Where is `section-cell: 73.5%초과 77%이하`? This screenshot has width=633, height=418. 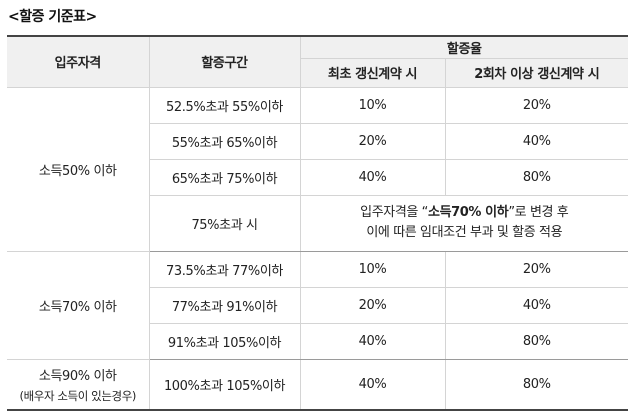 section-cell: 73.5%초과 77%이하 is located at coordinates (224, 269).